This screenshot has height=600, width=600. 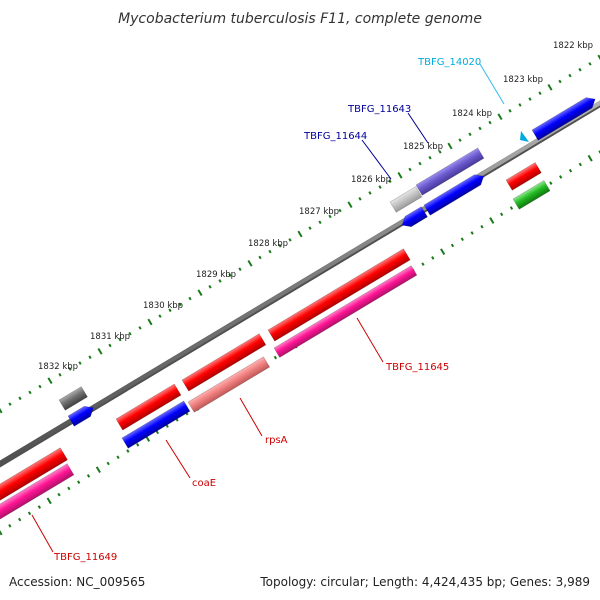 I want to click on tick-label: 1822 kbp, so click(x=573, y=46).